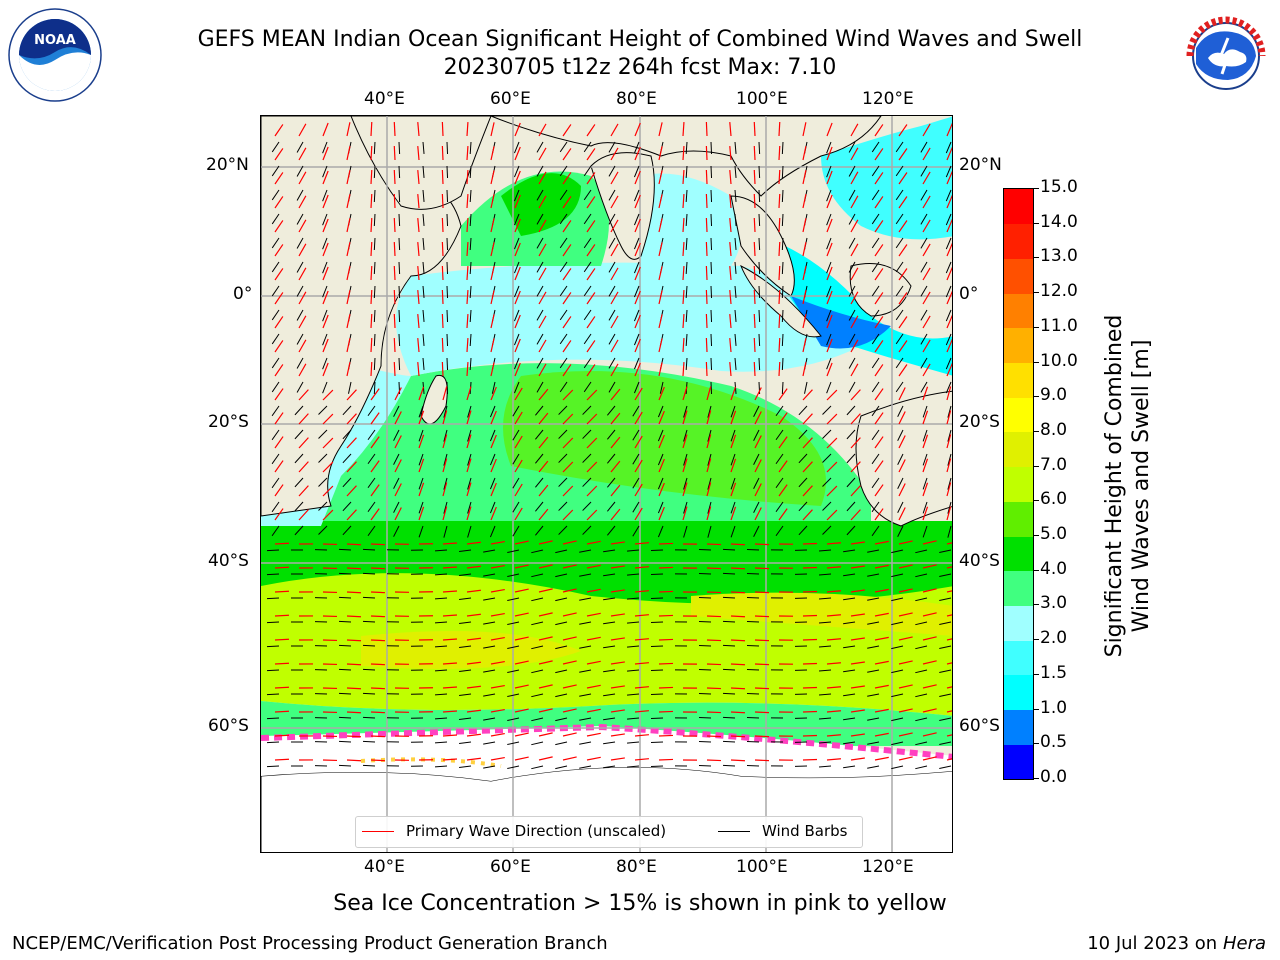 The width and height of the screenshot is (1280, 960). I want to click on lon-tick-top-80e: 80°E, so click(636, 99).